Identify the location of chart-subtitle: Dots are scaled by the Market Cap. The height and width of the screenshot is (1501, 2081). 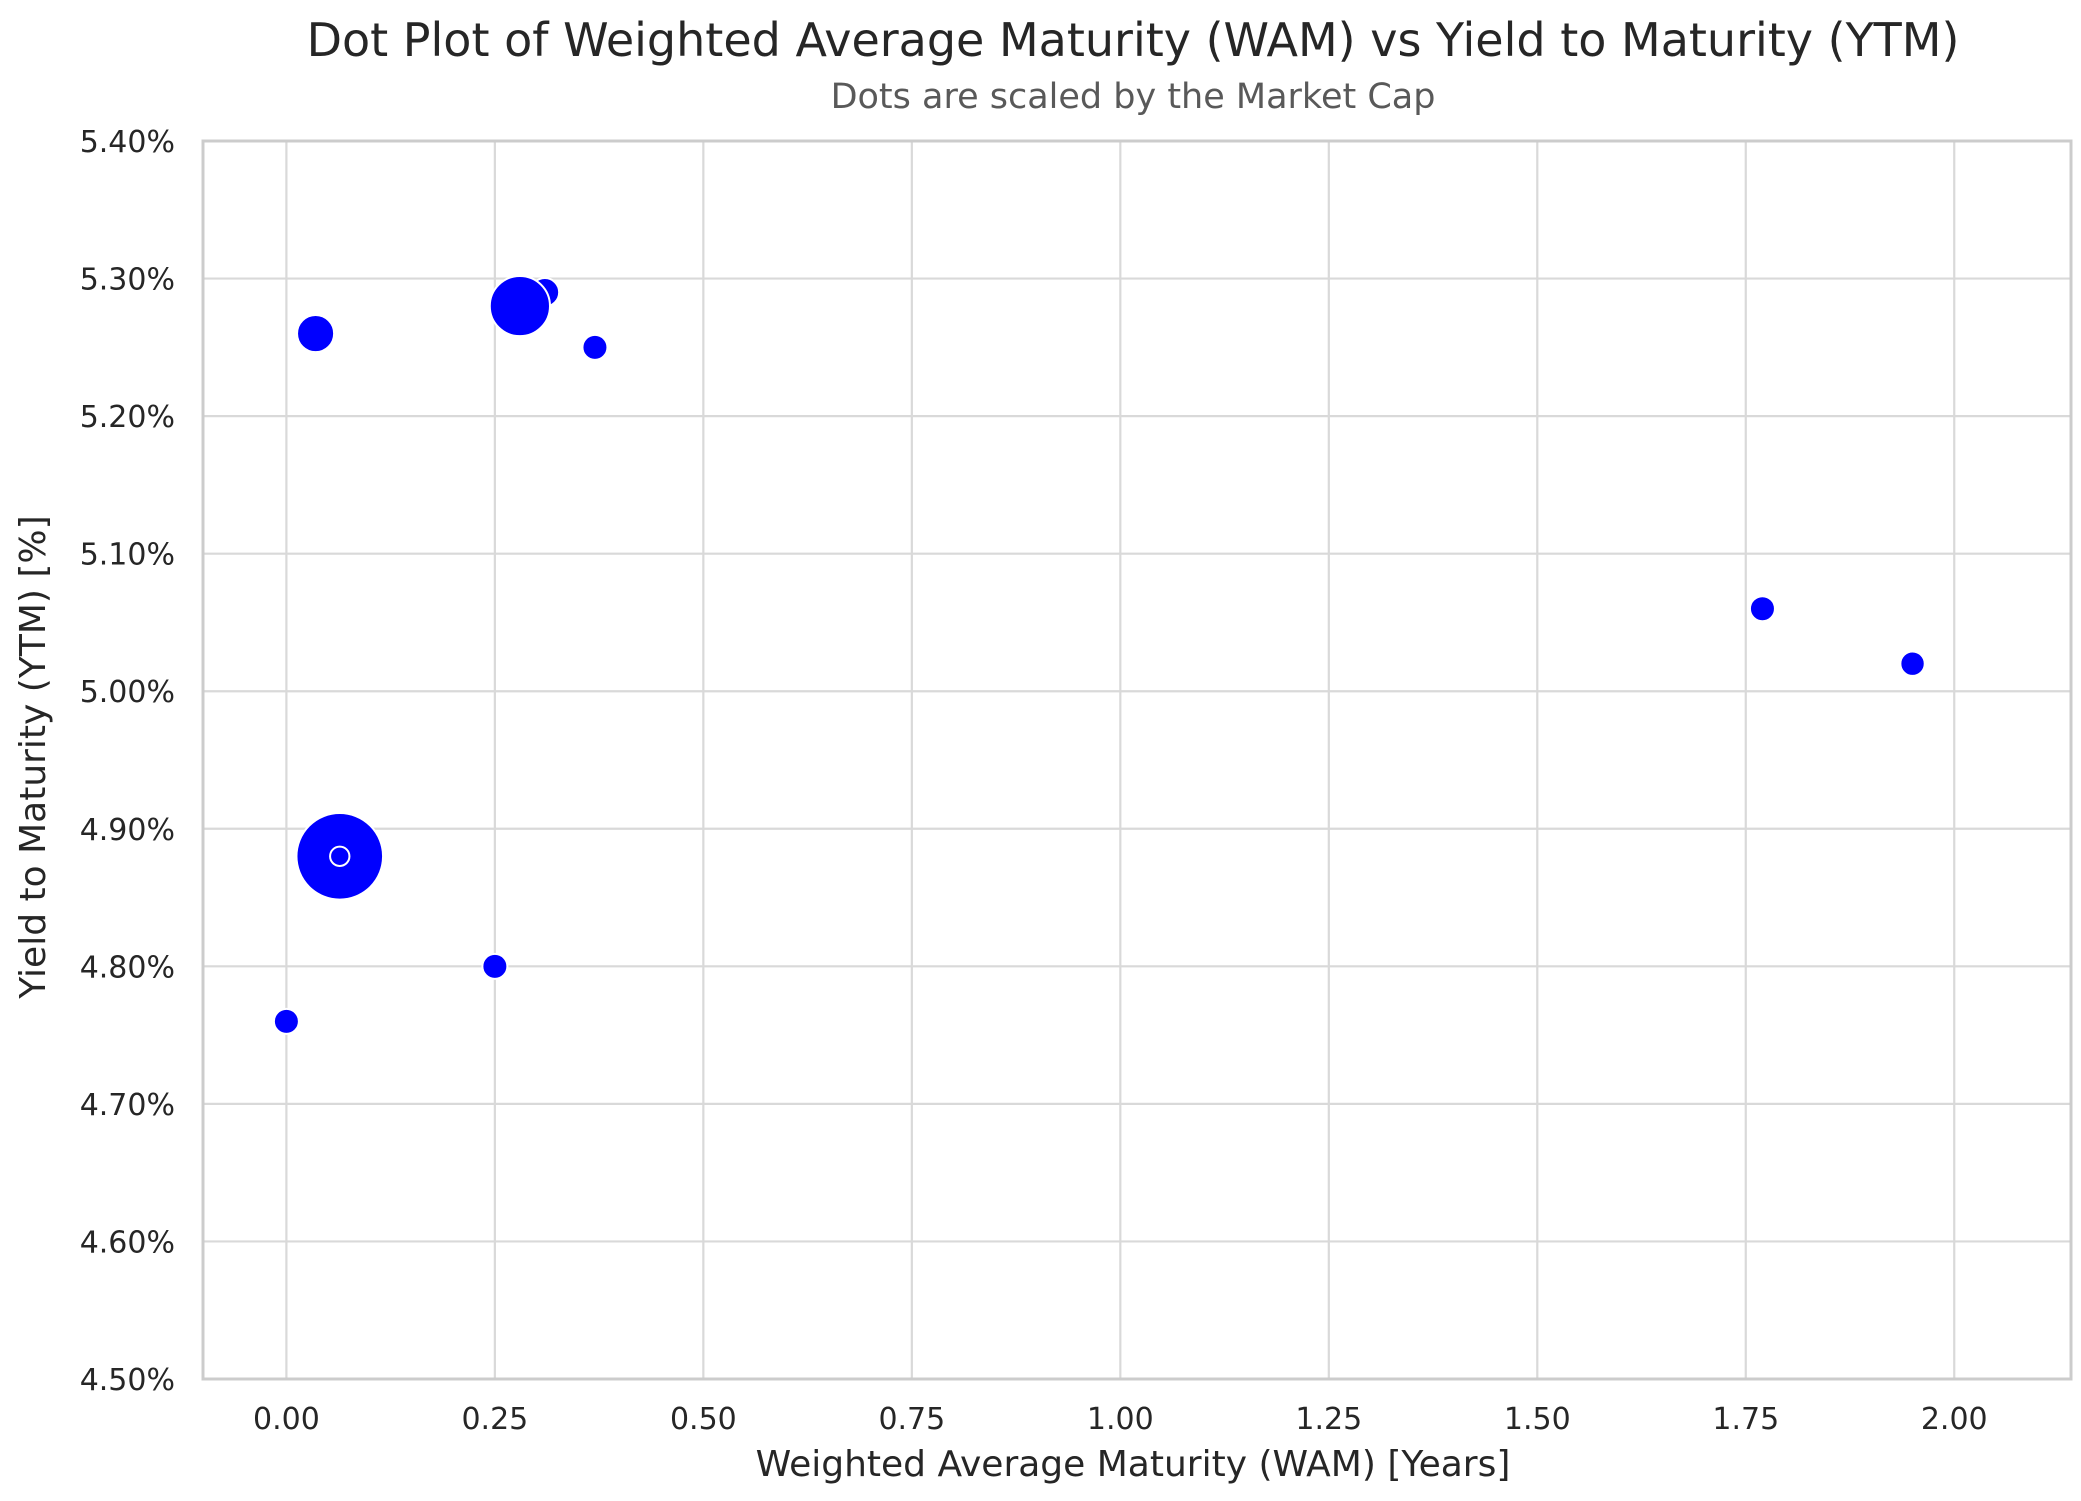
(1133, 97).